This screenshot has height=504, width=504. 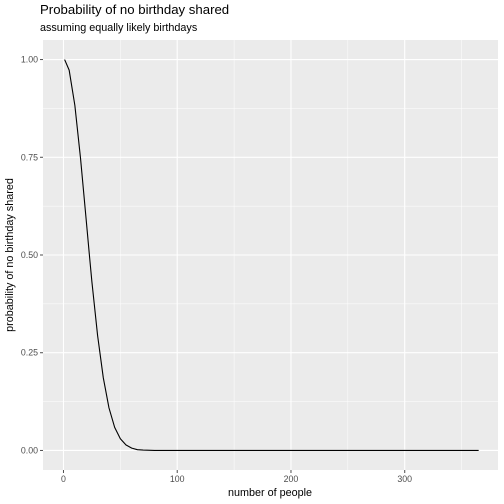 I want to click on chart-subtitle: assuming equally likely birthdays, so click(x=119, y=28).